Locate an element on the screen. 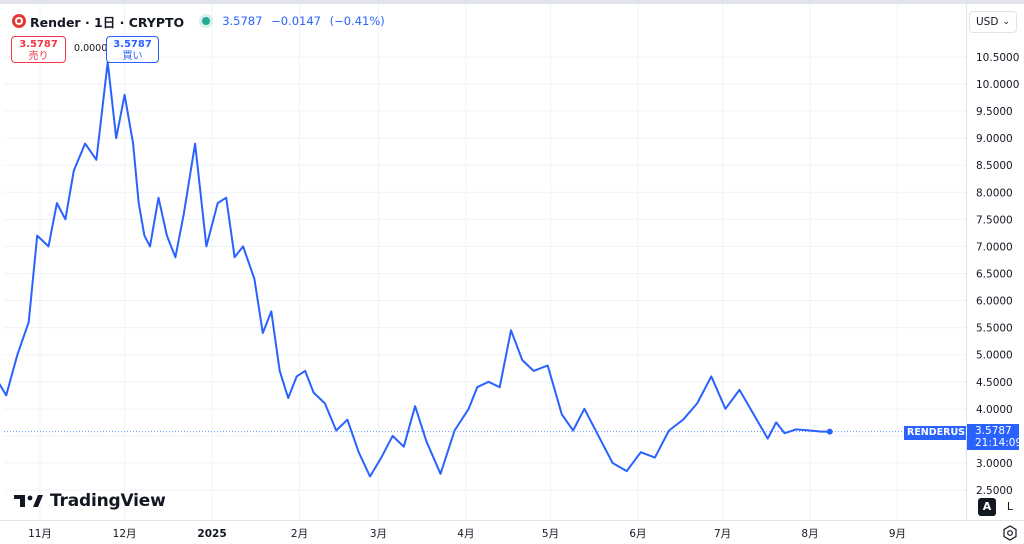  y-tick-label: 4.0000 is located at coordinates (994, 410).